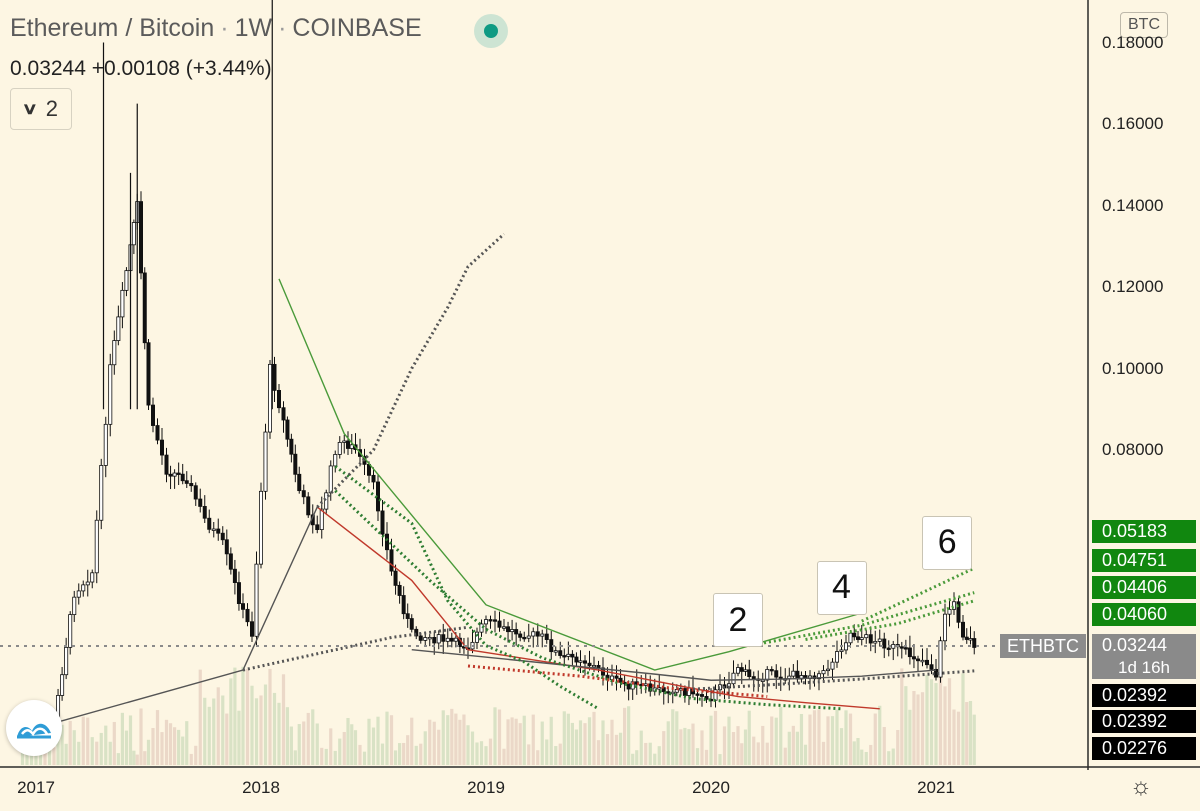  I want to click on interval-label: 1W, so click(253, 28).